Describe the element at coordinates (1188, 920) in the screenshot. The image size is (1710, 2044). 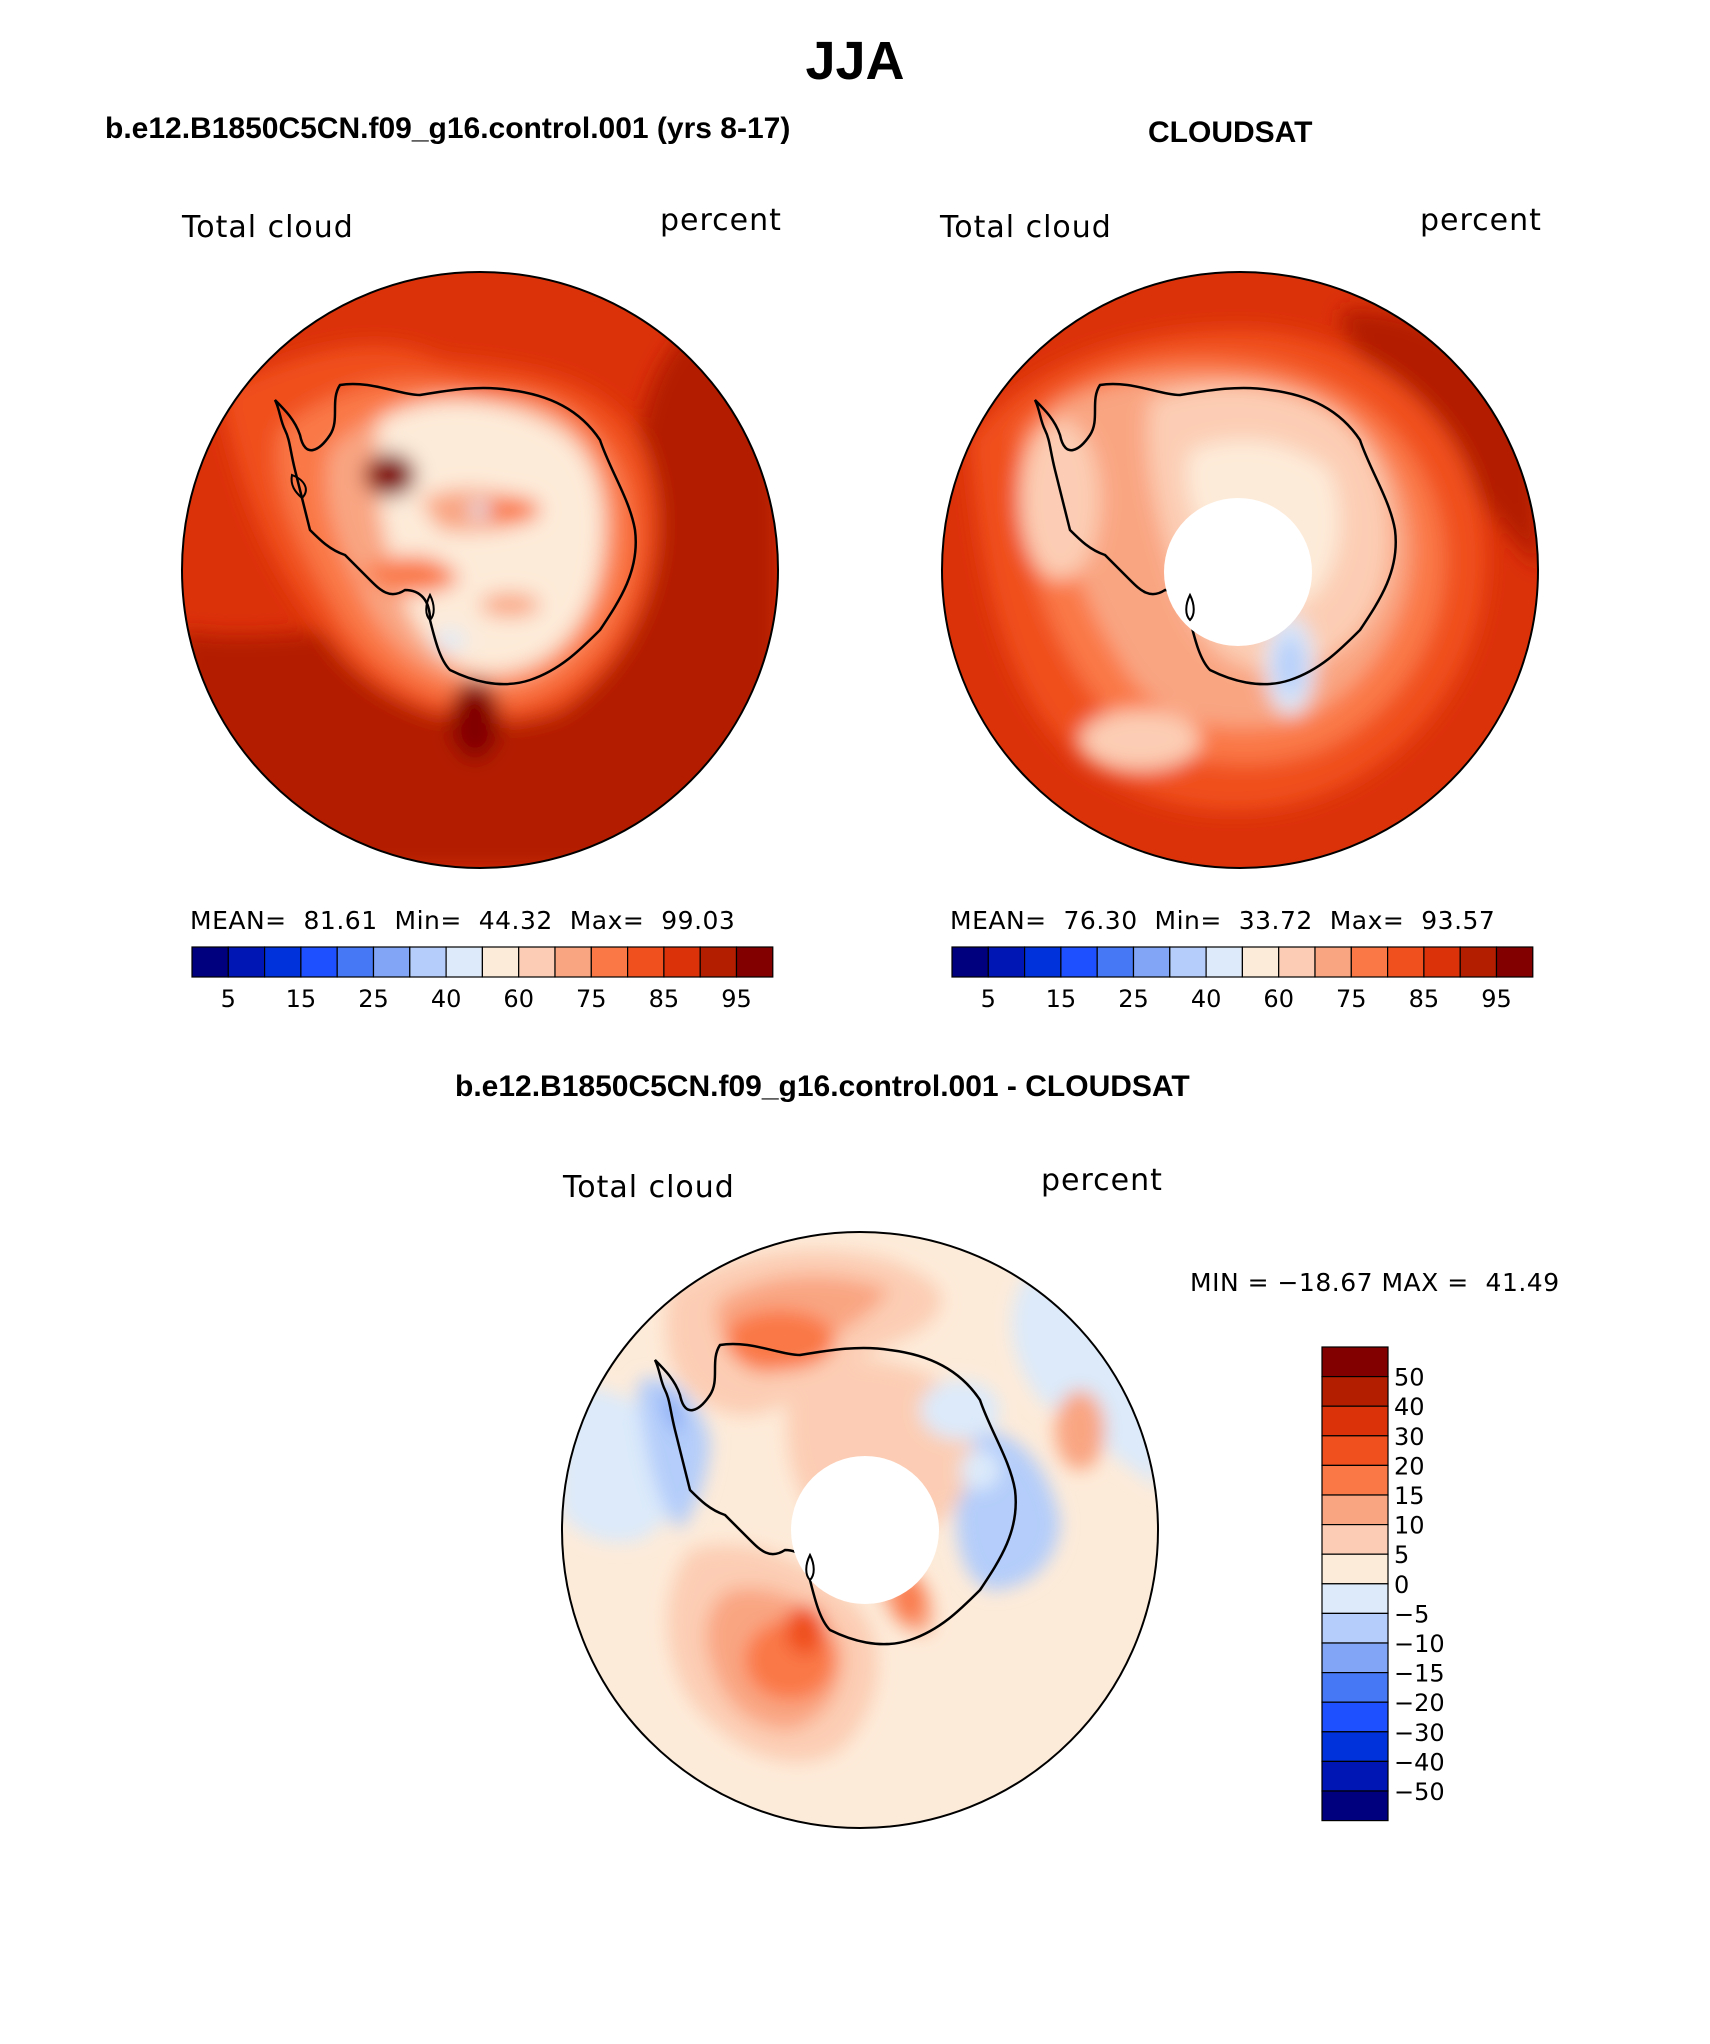
I see `obs-min-label: Min=` at that location.